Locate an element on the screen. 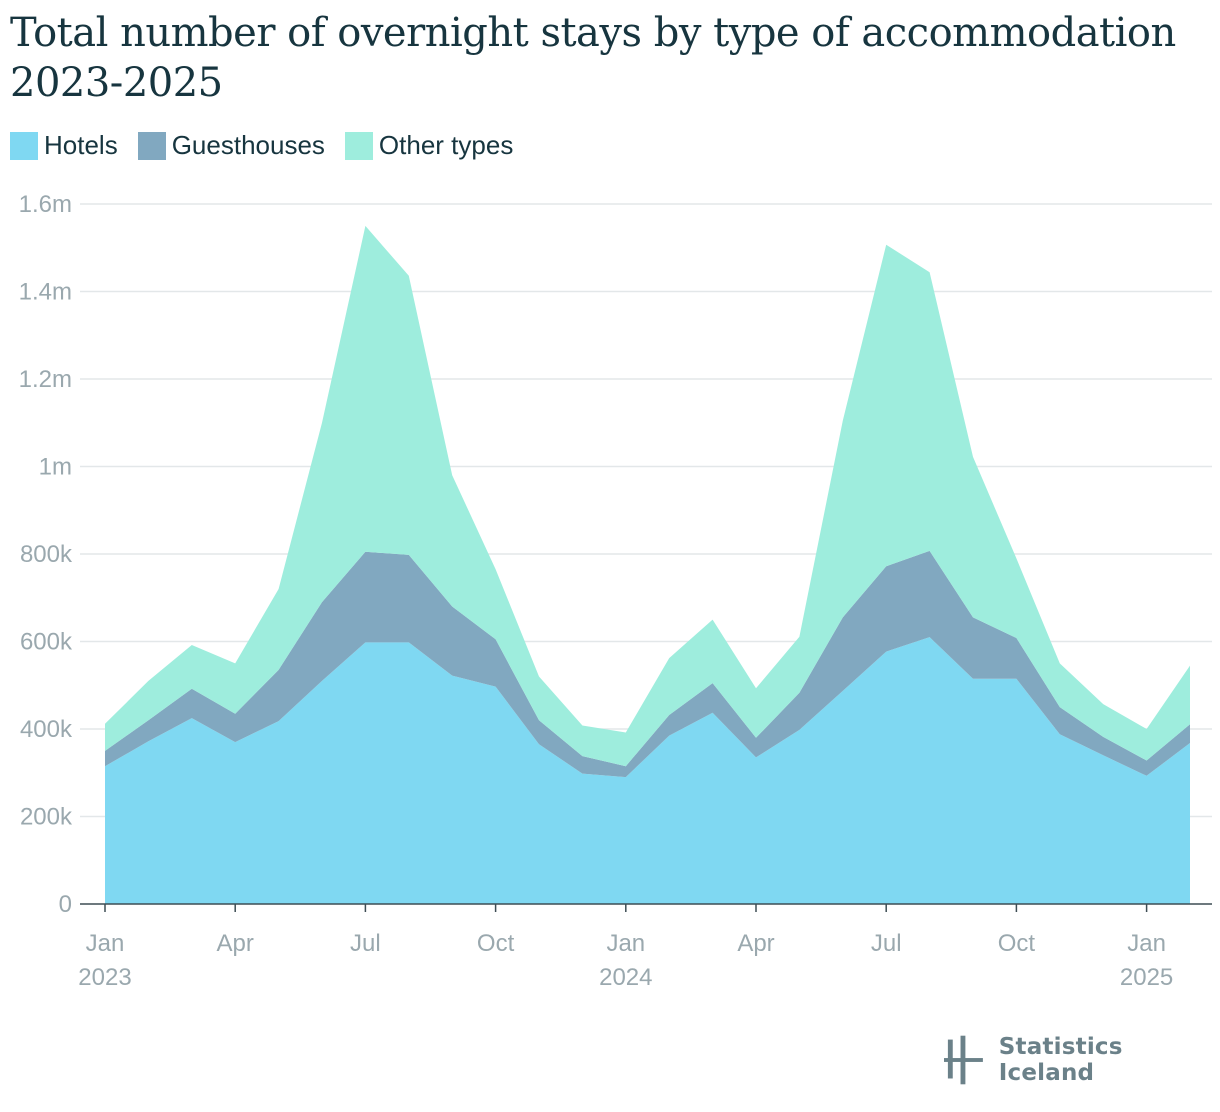 The height and width of the screenshot is (1112, 1220). statistics-iceland-logo: Statistics Iceland is located at coordinates (1082, 1060).